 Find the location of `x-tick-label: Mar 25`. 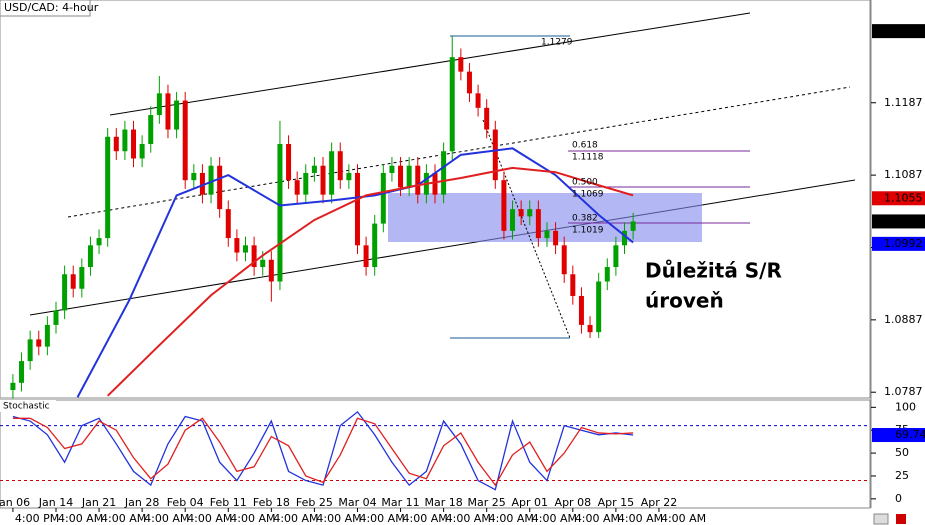

x-tick-label: Mar 25 is located at coordinates (487, 502).